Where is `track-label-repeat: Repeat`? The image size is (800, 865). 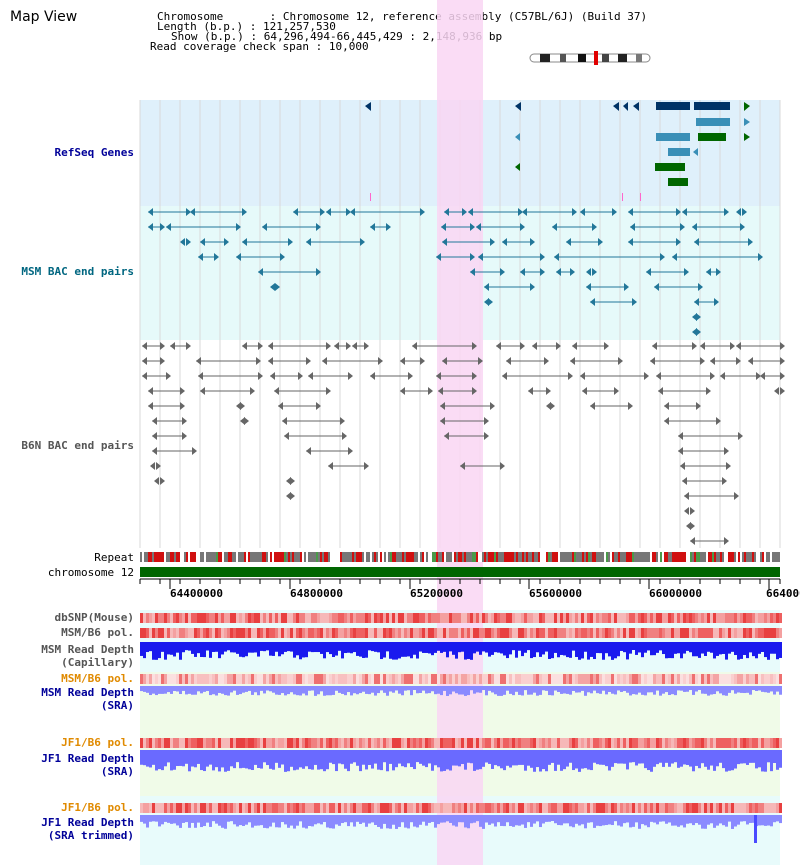 track-label-repeat: Repeat is located at coordinates (114, 557).